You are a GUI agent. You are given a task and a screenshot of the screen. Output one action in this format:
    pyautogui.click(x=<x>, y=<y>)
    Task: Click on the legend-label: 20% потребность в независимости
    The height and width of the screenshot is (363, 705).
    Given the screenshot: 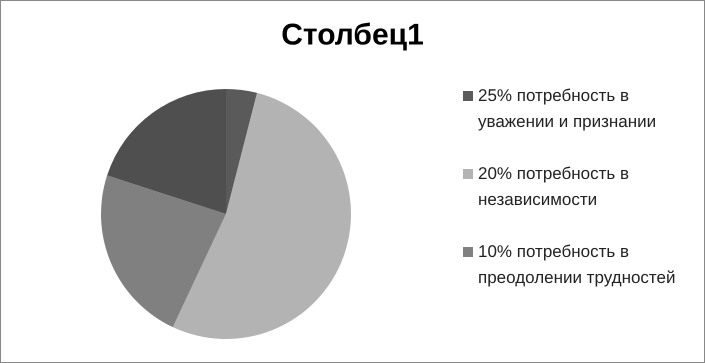 What is the action you would take?
    pyautogui.click(x=554, y=187)
    